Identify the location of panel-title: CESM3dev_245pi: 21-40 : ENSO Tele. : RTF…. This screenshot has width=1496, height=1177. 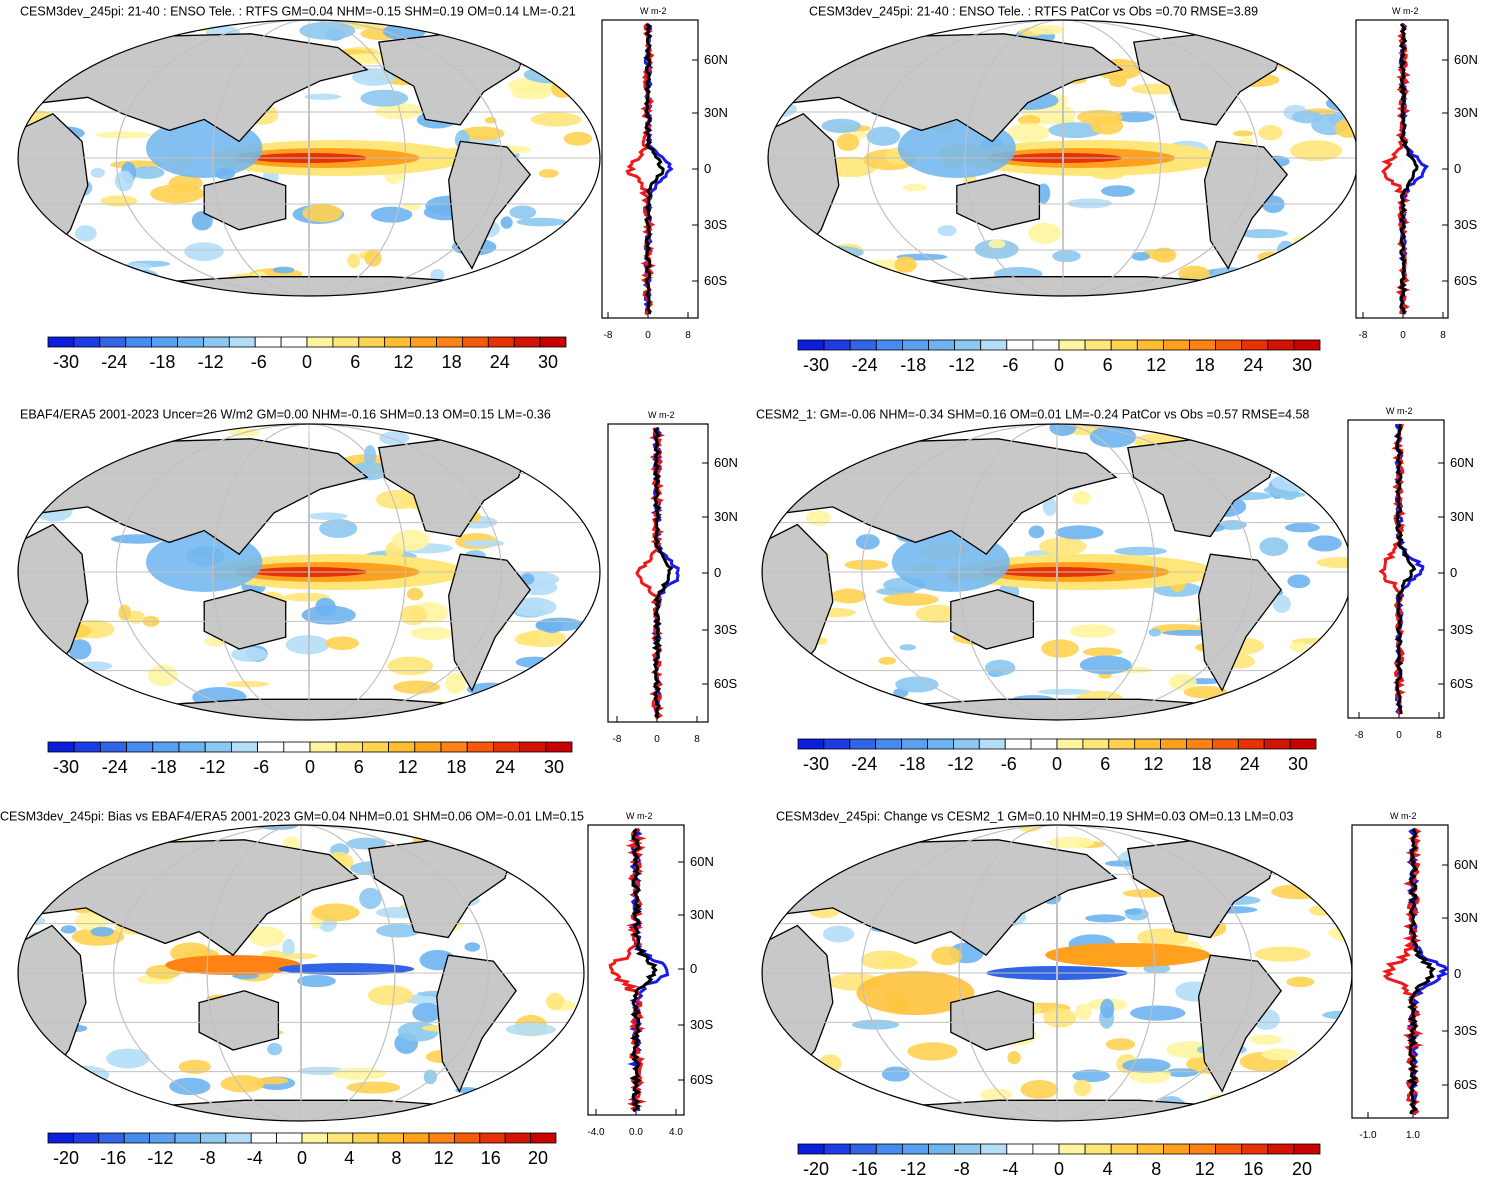
(1033, 11).